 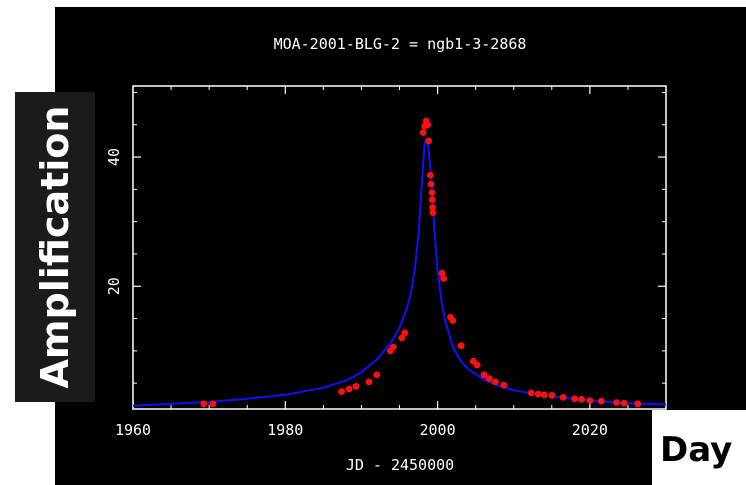 I want to click on x-tick-label-1: 1980, so click(x=285, y=430).